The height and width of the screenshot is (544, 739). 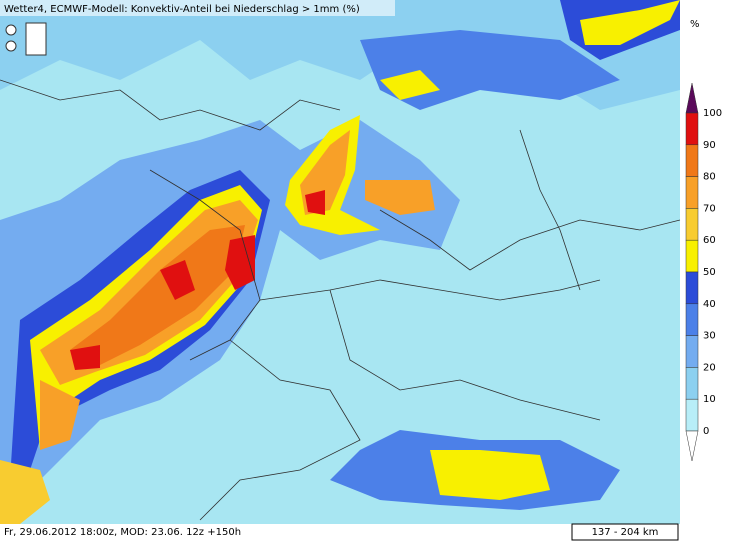 I want to click on title-bg, so click(x=197, y=8).